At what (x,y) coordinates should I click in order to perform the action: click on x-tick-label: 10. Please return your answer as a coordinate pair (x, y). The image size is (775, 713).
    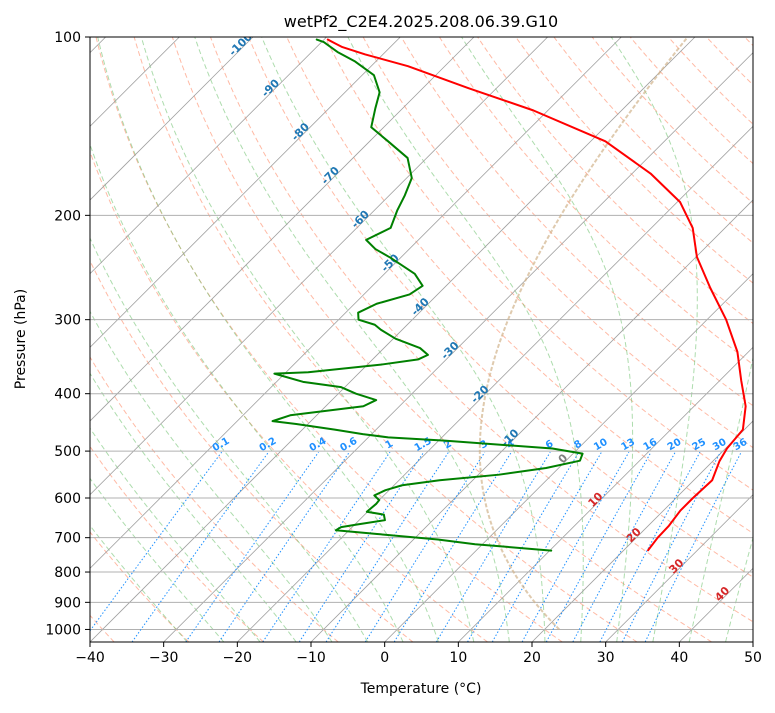
    Looking at the image, I should click on (458, 658).